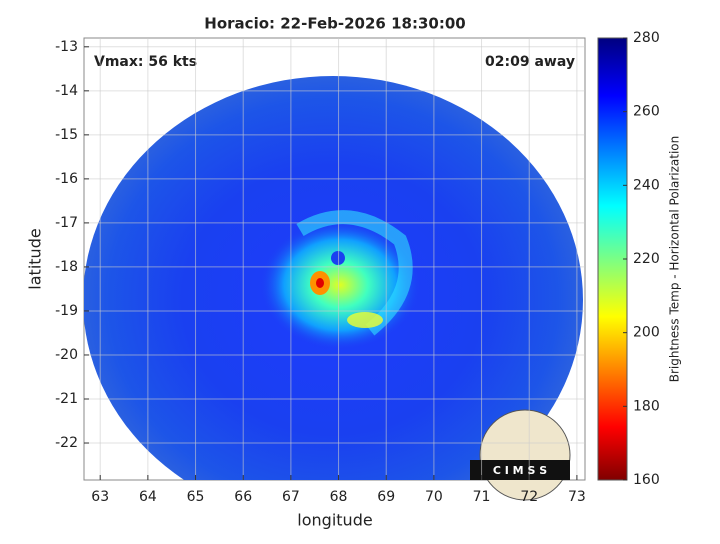 This screenshot has width=720, height=544. I want to click on y-tick-label: -20, so click(66, 355).